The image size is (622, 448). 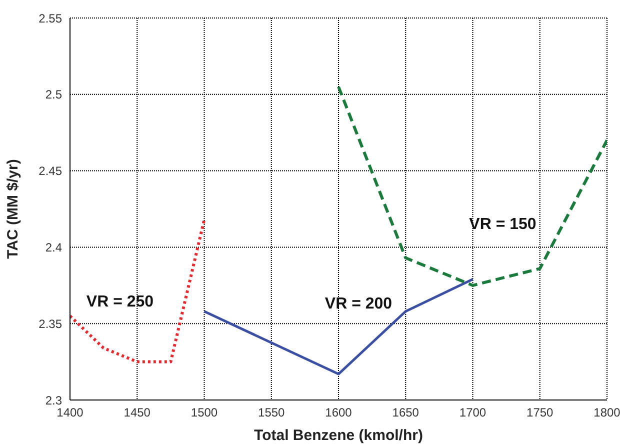 What do you see at coordinates (70, 413) in the screenshot?
I see `x-tick-label: 1400` at bounding box center [70, 413].